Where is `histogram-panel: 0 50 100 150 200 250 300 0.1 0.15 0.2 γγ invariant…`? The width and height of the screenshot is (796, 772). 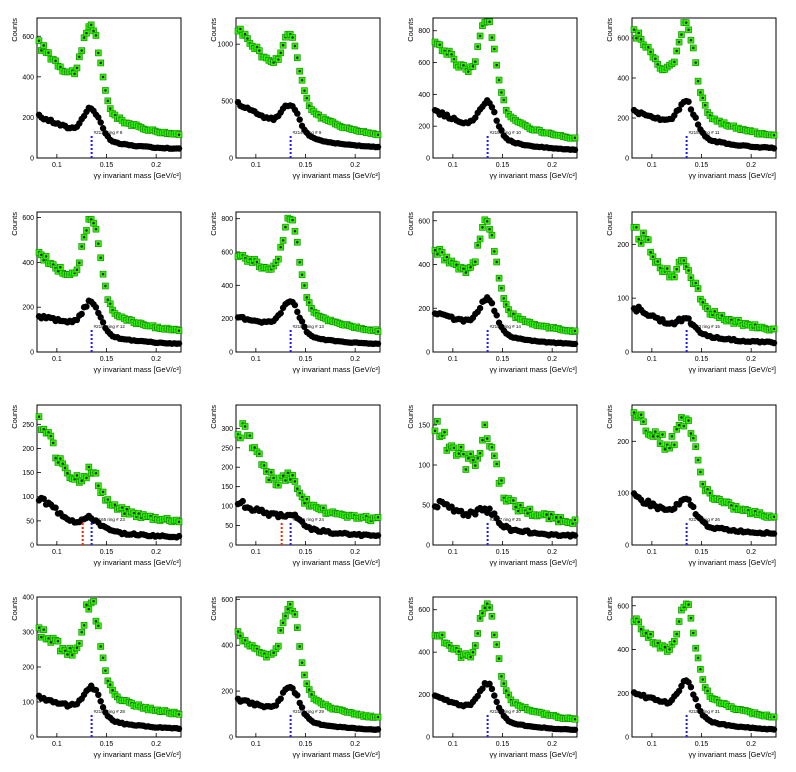 histogram-panel: 0 50 100 150 200 250 300 0.1 0.15 0.2 γγ invariant… is located at coordinates (295, 485).